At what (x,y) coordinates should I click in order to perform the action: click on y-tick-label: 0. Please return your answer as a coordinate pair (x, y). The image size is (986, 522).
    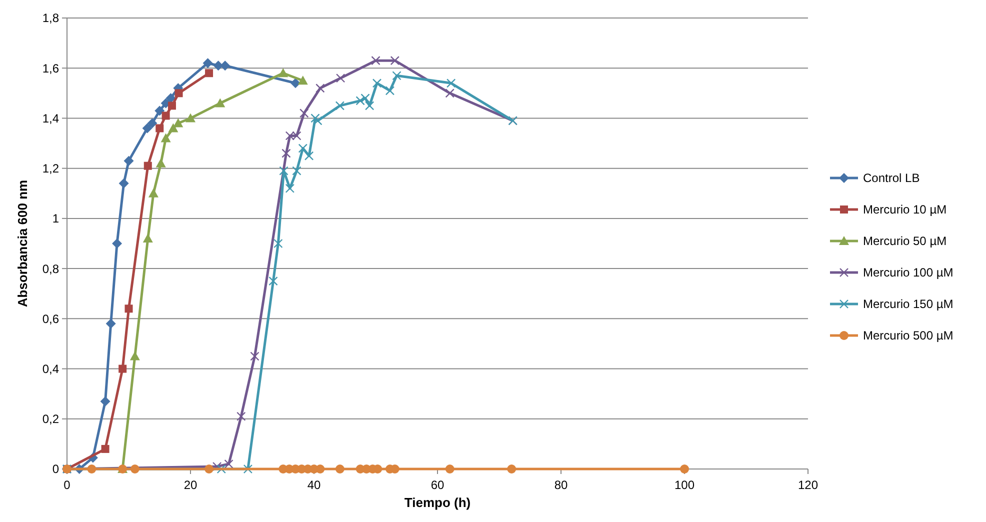
    Looking at the image, I should click on (56, 469).